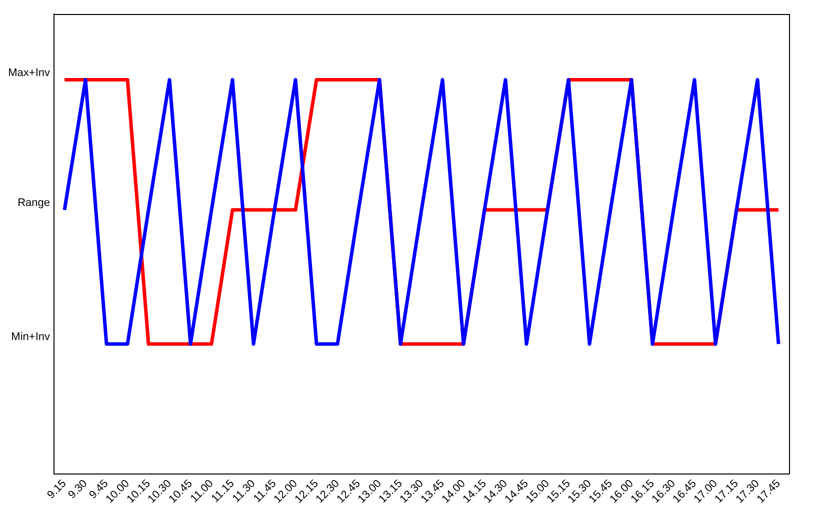 The image size is (817, 509). Describe the element at coordinates (78, 490) in the screenshot. I see `x-tick-label: 9.30` at that location.